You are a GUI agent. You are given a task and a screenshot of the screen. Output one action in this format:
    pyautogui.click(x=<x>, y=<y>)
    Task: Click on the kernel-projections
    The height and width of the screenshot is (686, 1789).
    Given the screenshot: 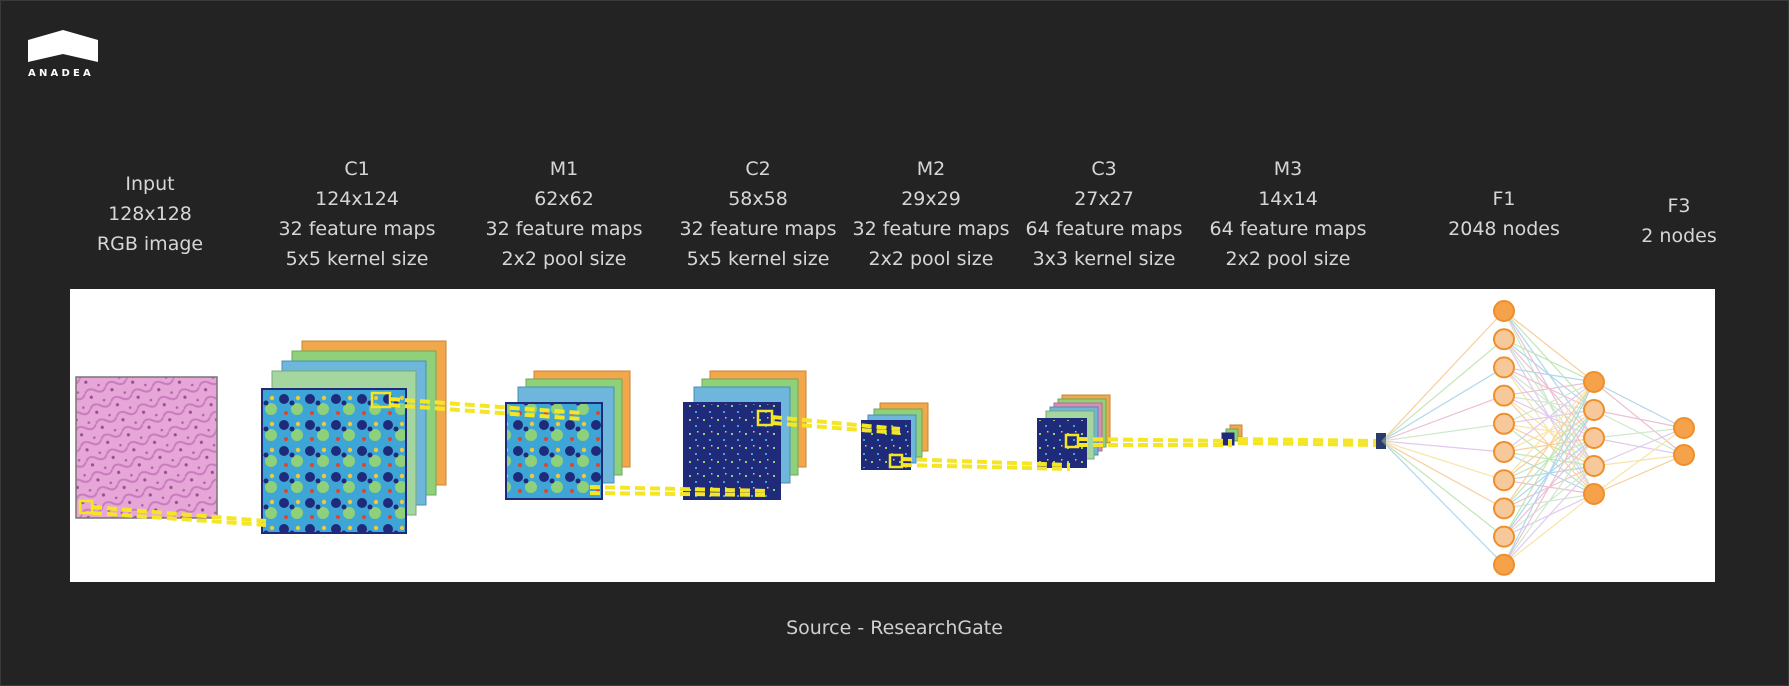 What is the action you would take?
    pyautogui.click(x=736, y=462)
    